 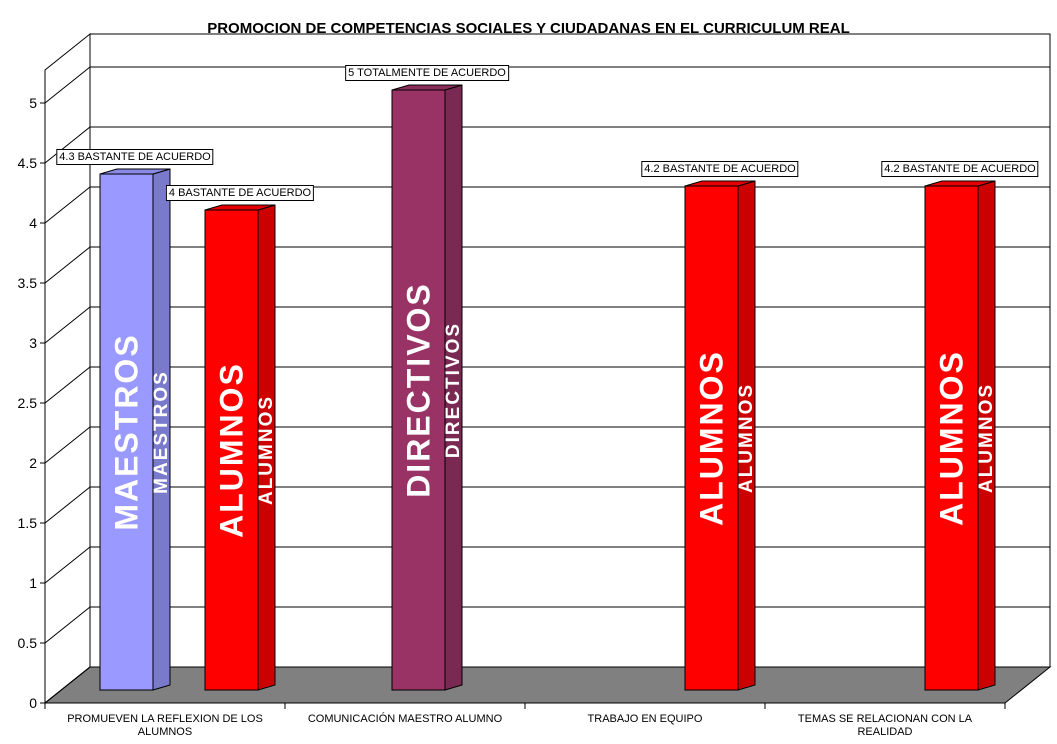 I want to click on bar: MAESTROS MAESTROS, so click(x=135, y=429).